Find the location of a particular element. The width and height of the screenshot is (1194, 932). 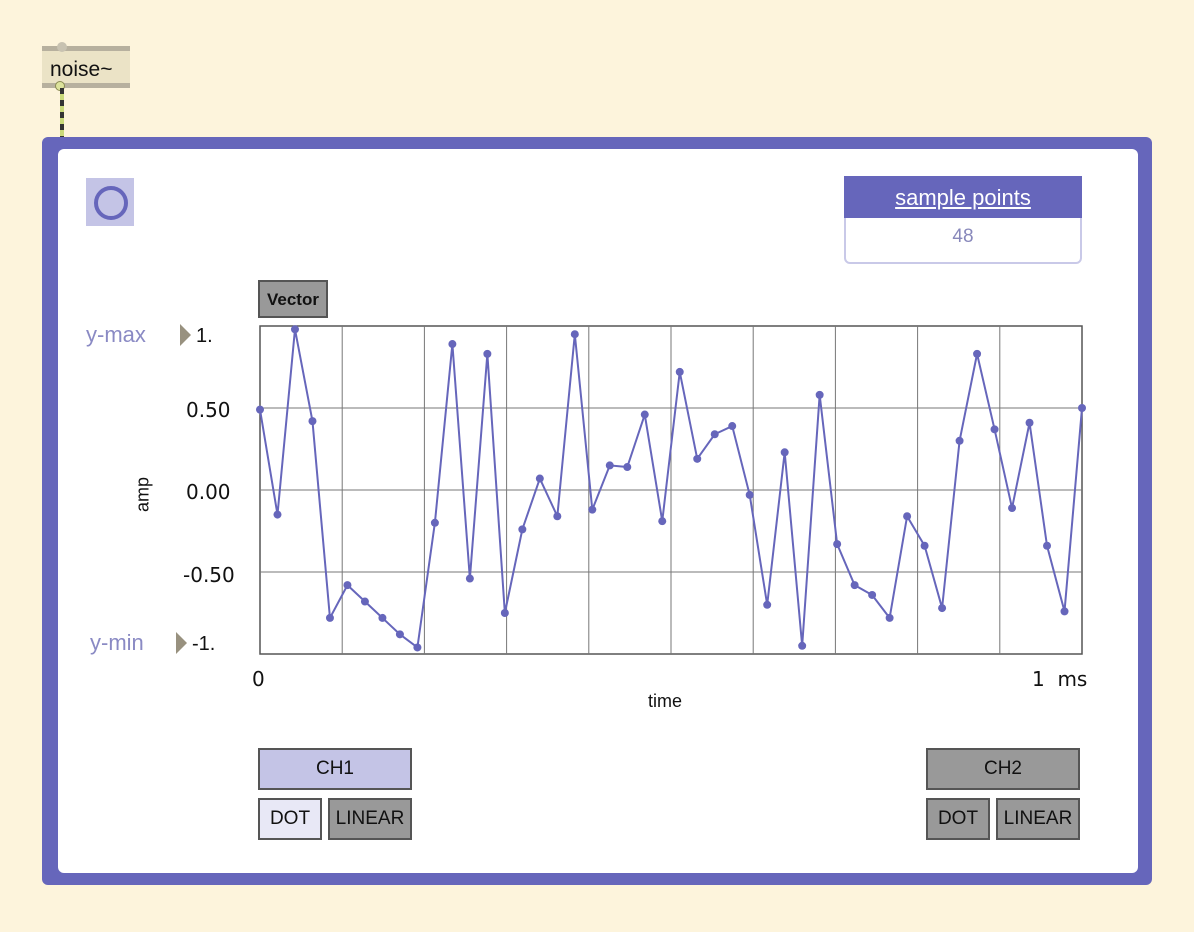

ch1-button: CH1 is located at coordinates (335, 769).